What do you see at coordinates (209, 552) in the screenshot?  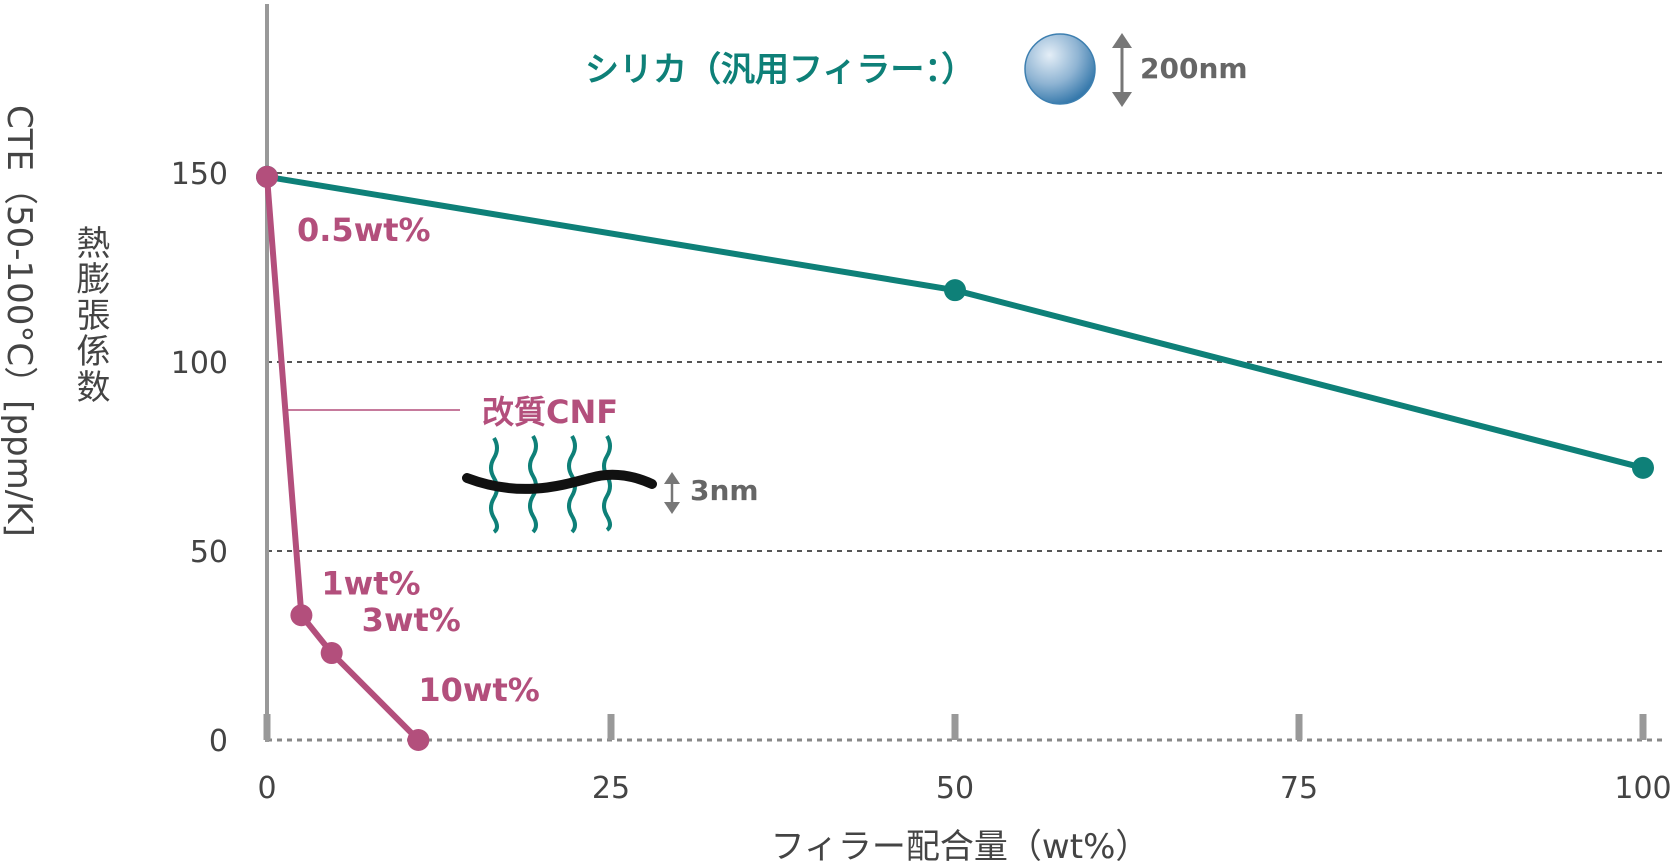 I see `y-tick-label: 50` at bounding box center [209, 552].